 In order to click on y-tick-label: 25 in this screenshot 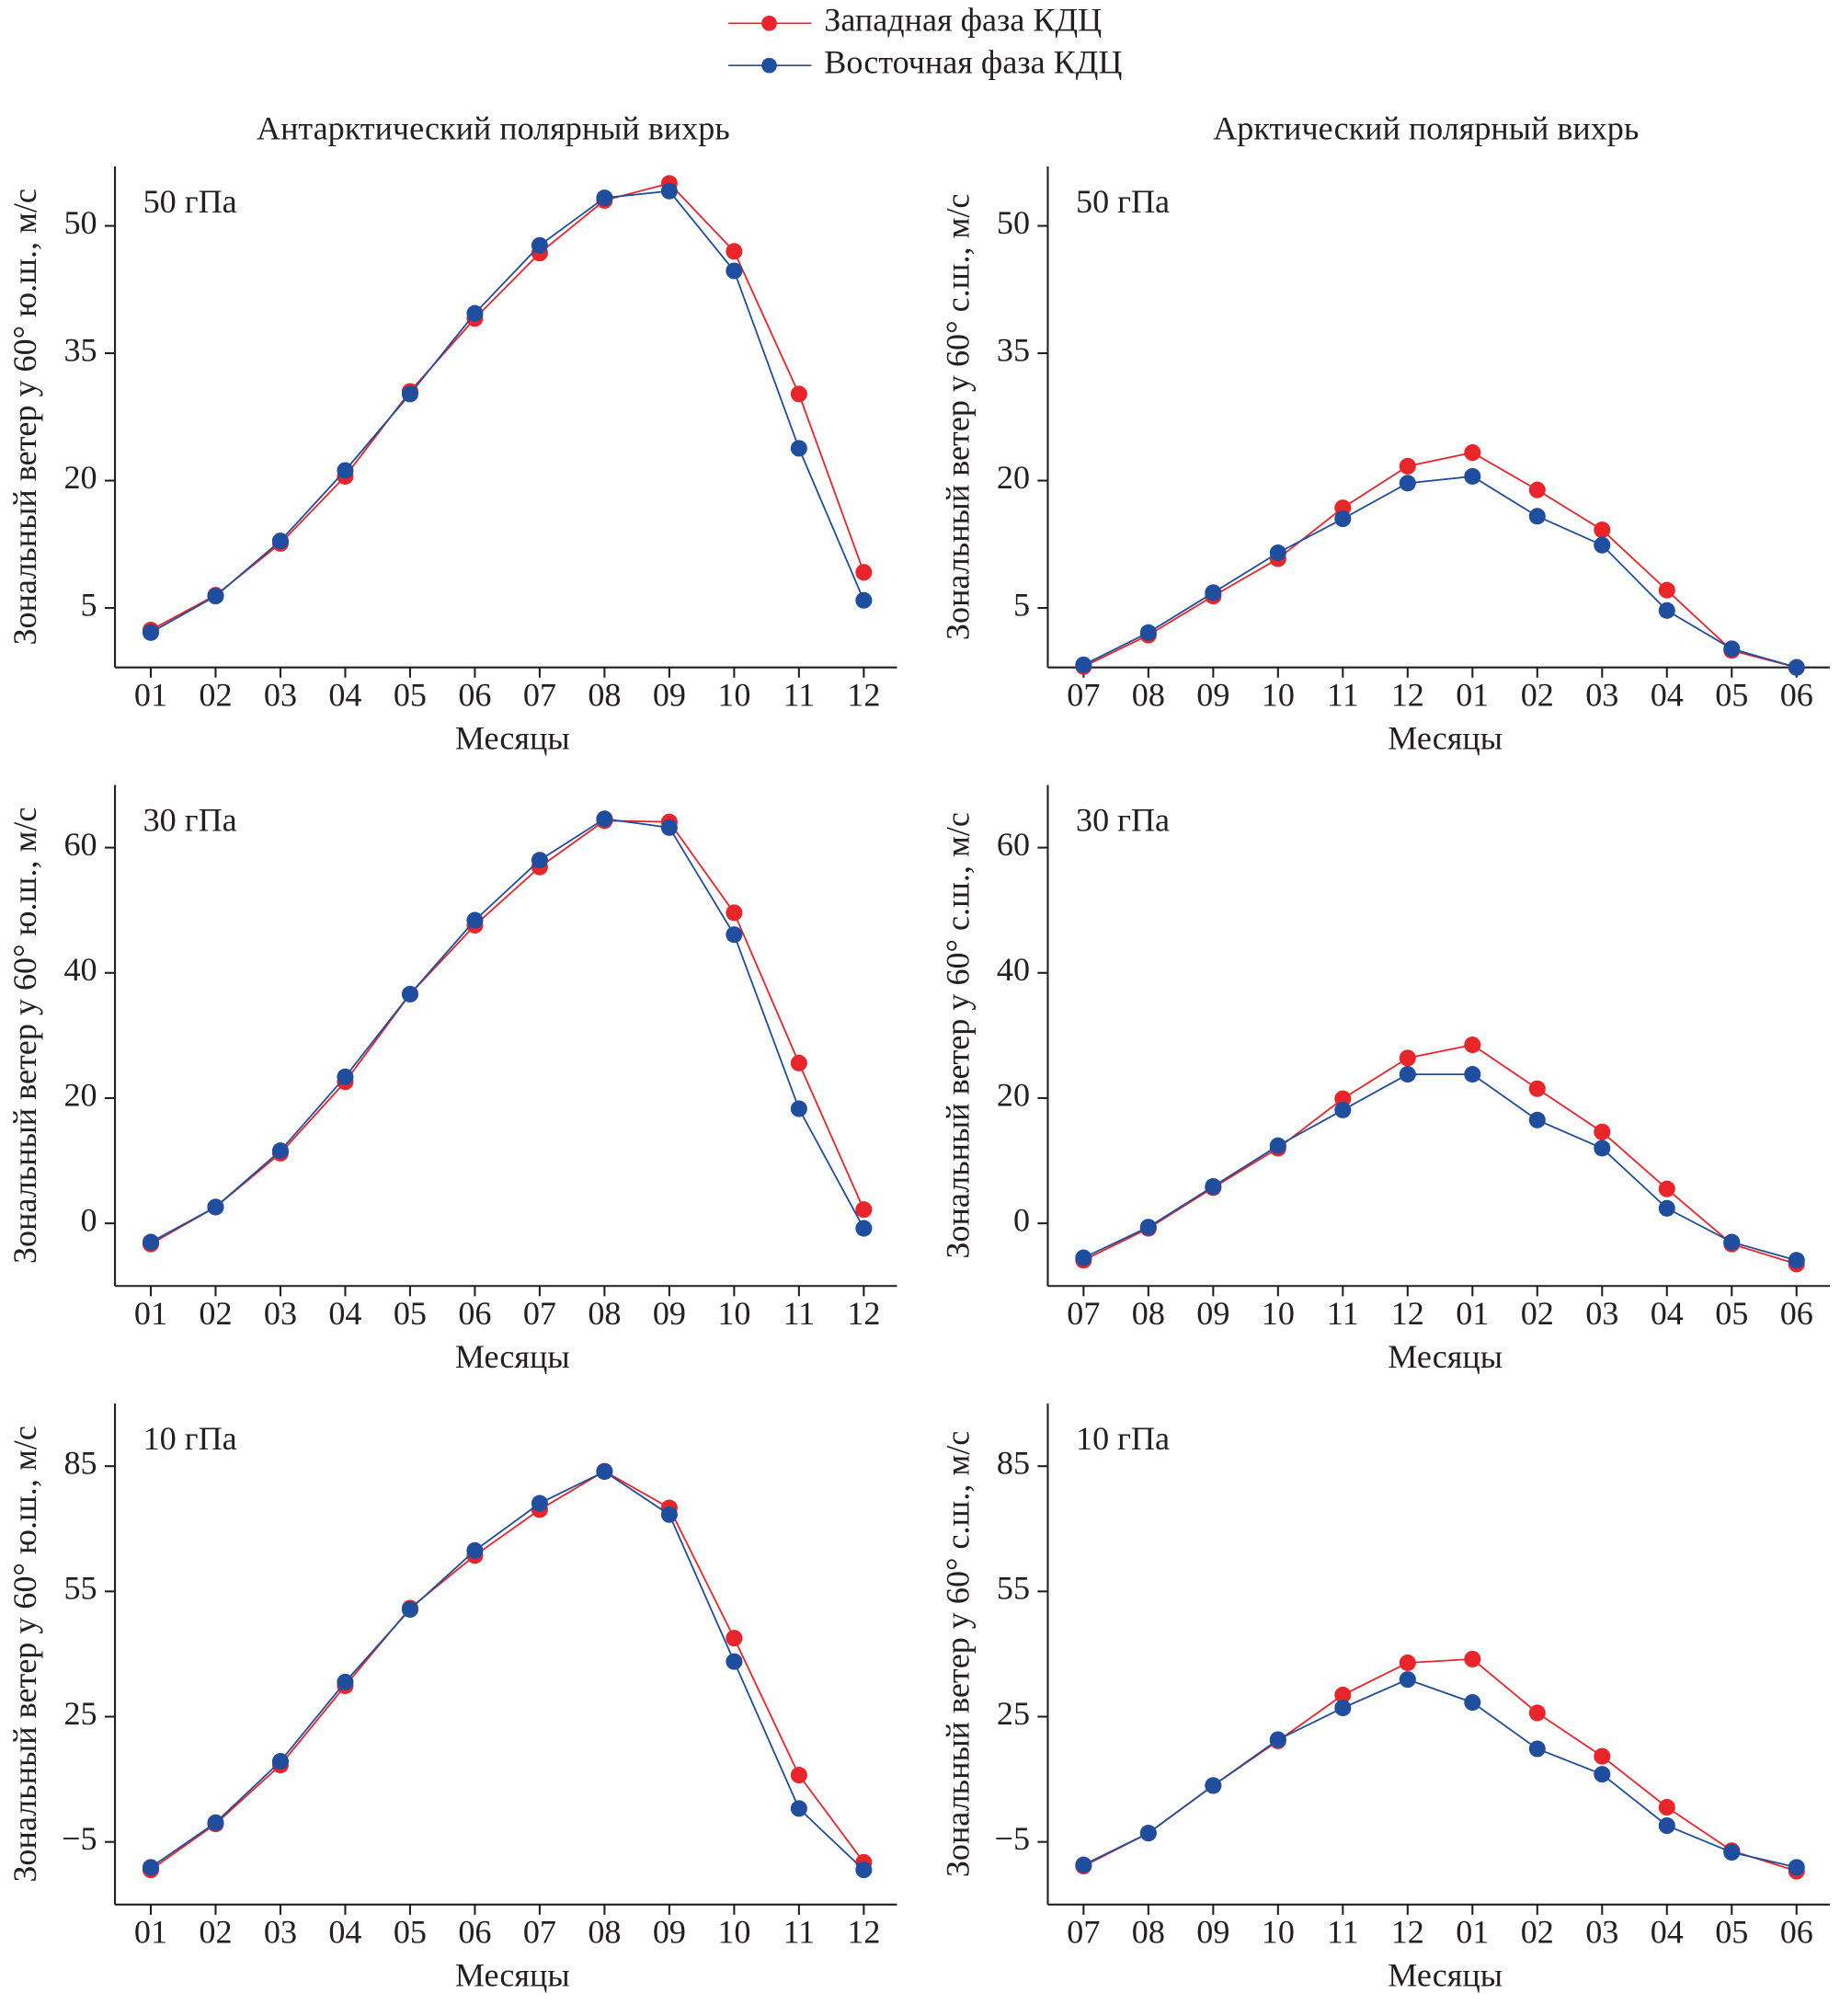, I will do `click(80, 1713)`.